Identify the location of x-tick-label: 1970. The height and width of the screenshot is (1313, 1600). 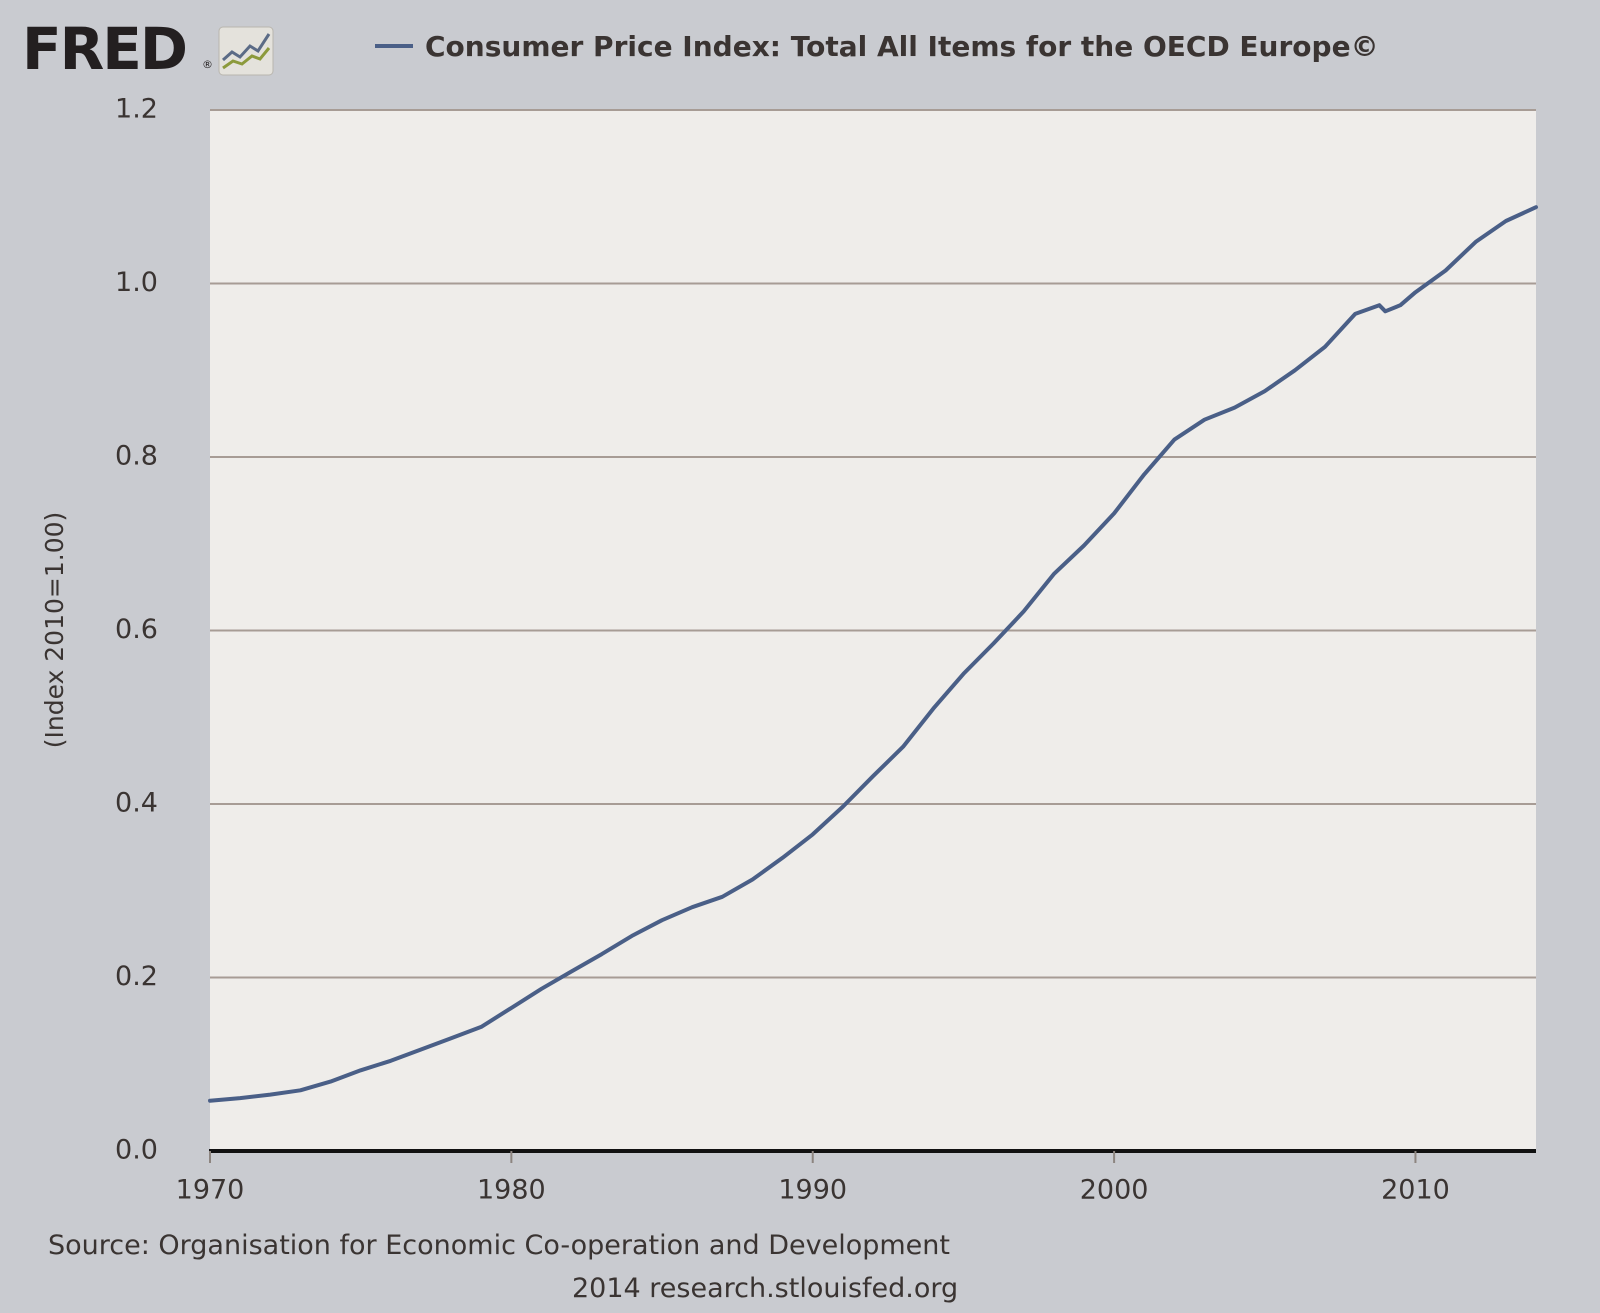
(210, 1190).